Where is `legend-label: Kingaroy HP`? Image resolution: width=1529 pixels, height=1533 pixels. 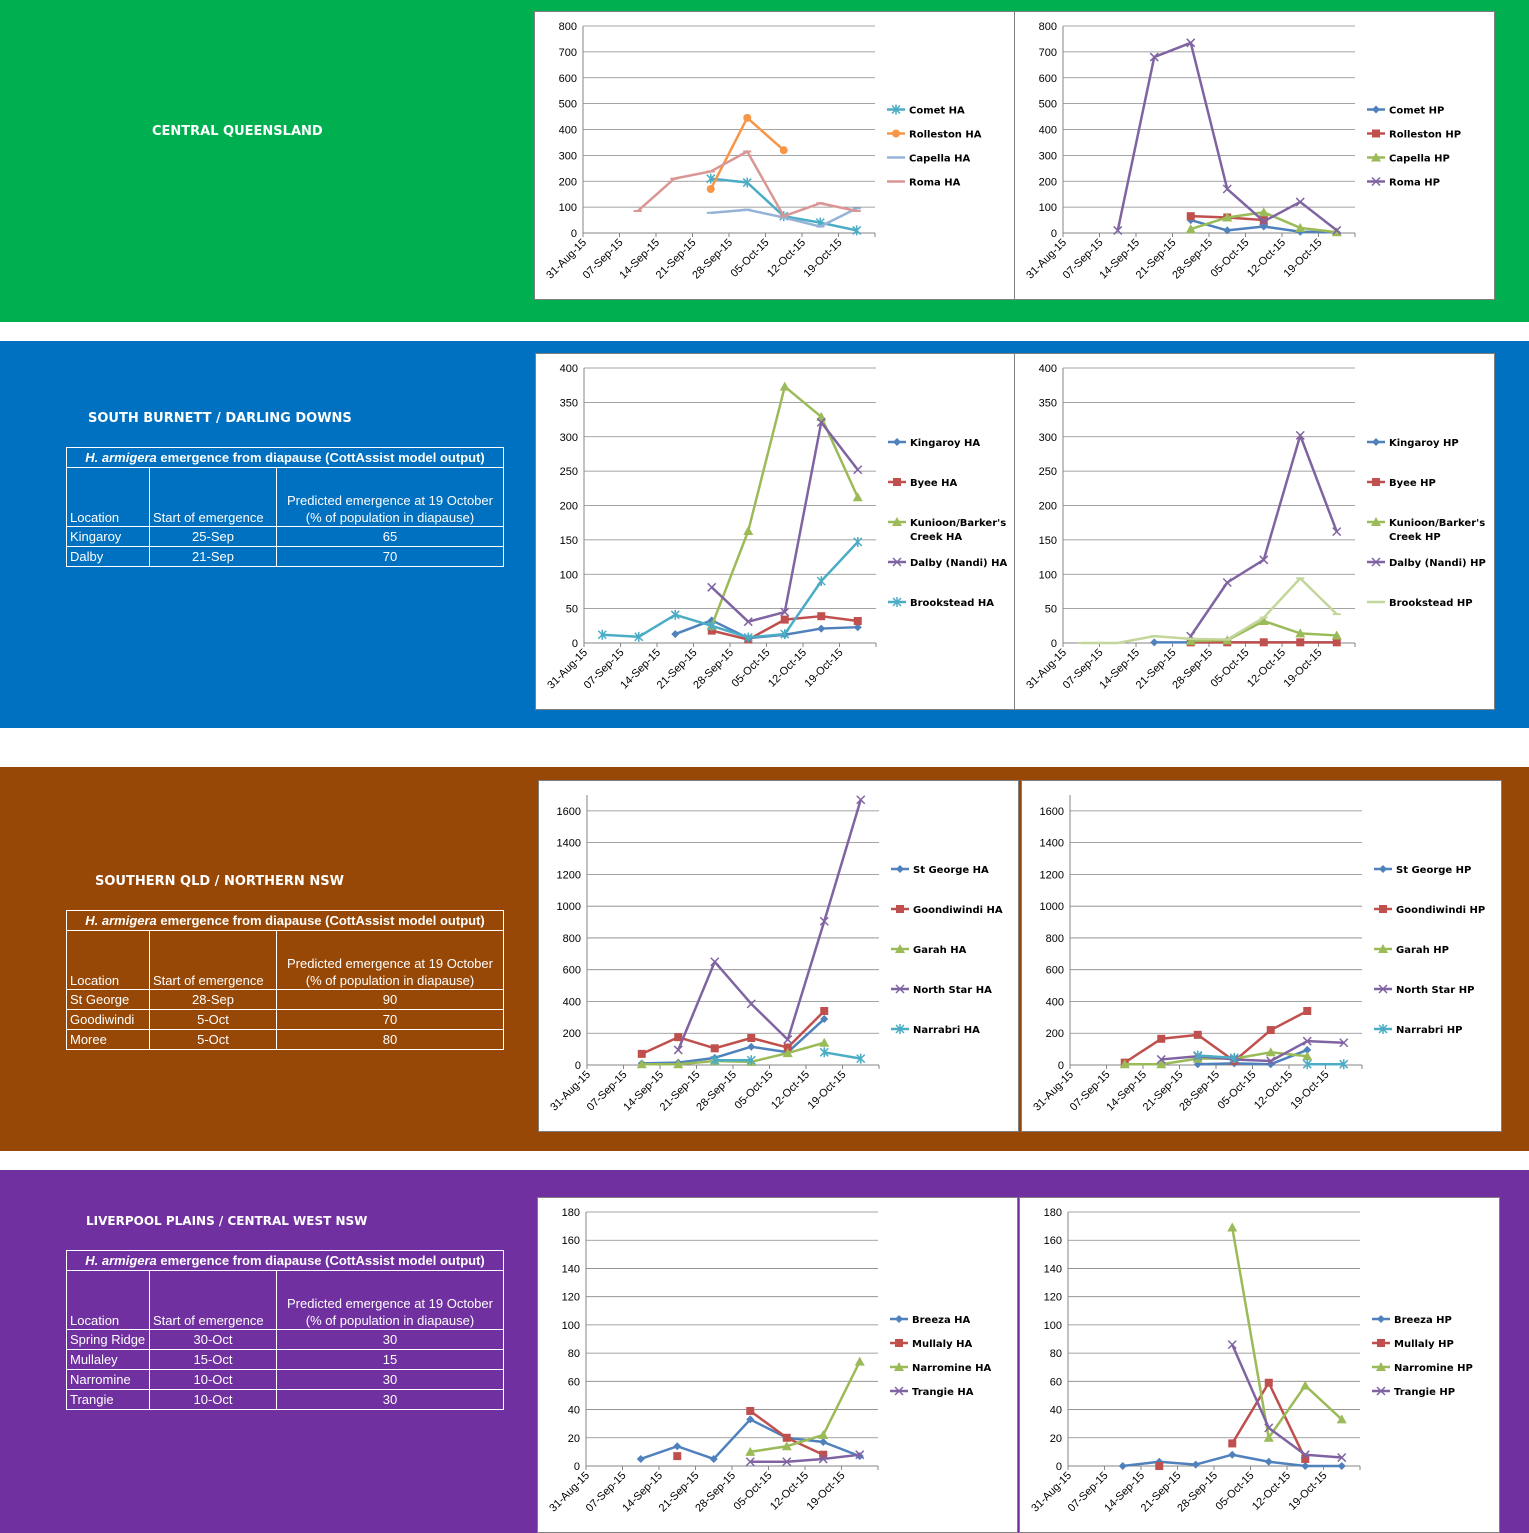
legend-label: Kingaroy HP is located at coordinates (1424, 443).